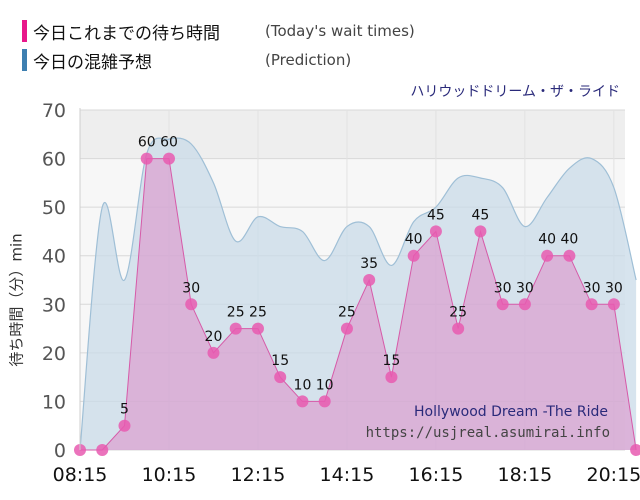  I want to click on legend-prediction: 今日の混雑予想 (Prediction), so click(187, 61).